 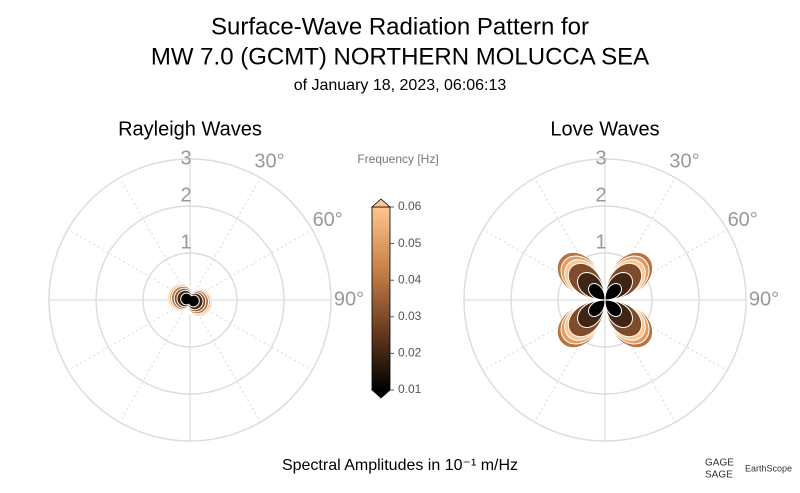 What do you see at coordinates (719, 475) in the screenshot?
I see `logo: SAGE` at bounding box center [719, 475].